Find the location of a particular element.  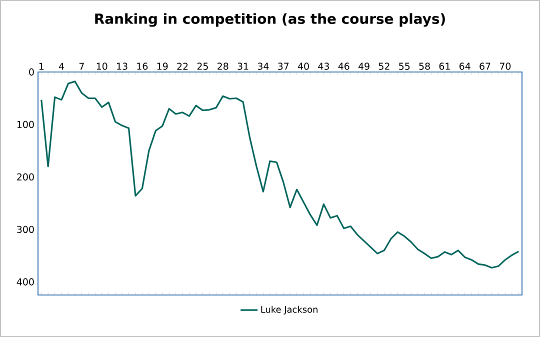

x-tick-label: 19 is located at coordinates (162, 66).